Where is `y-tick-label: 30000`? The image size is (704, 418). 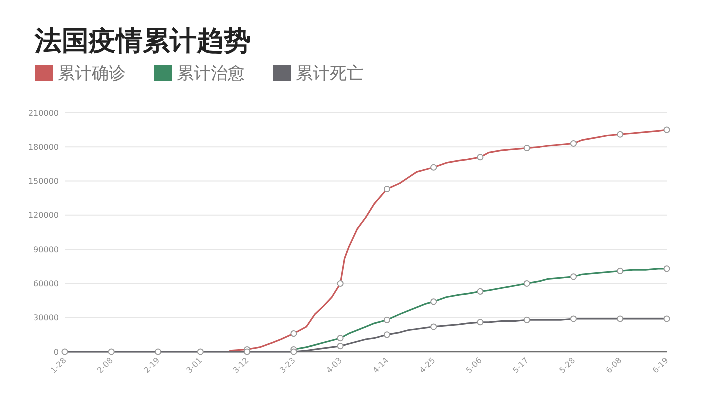 y-tick-label: 30000 is located at coordinates (46, 318).